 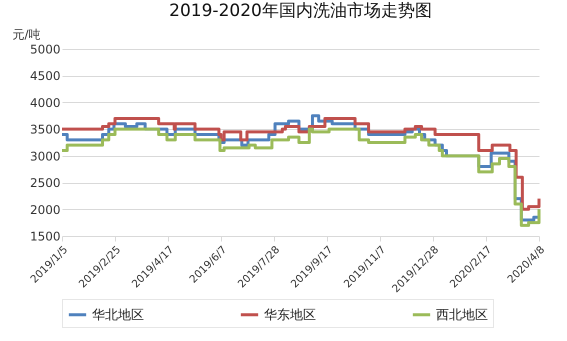 I want to click on y-tick-label: 2000, so click(x=45, y=209).